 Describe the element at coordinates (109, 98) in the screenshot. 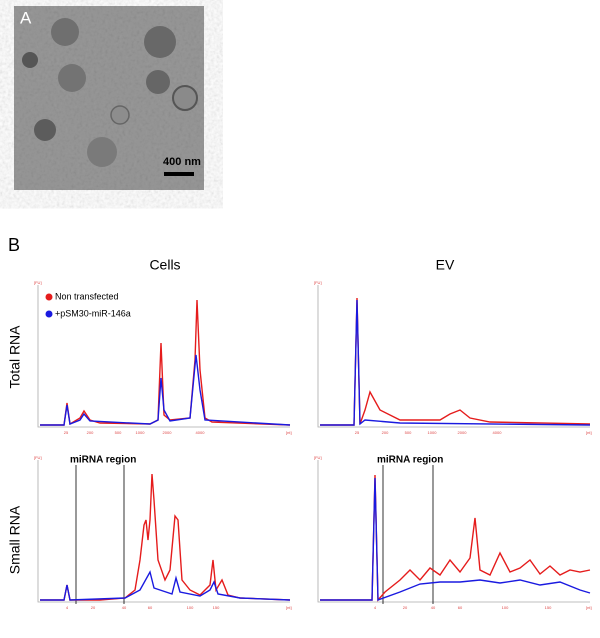

I see `micrograph: A 400 nm` at that location.